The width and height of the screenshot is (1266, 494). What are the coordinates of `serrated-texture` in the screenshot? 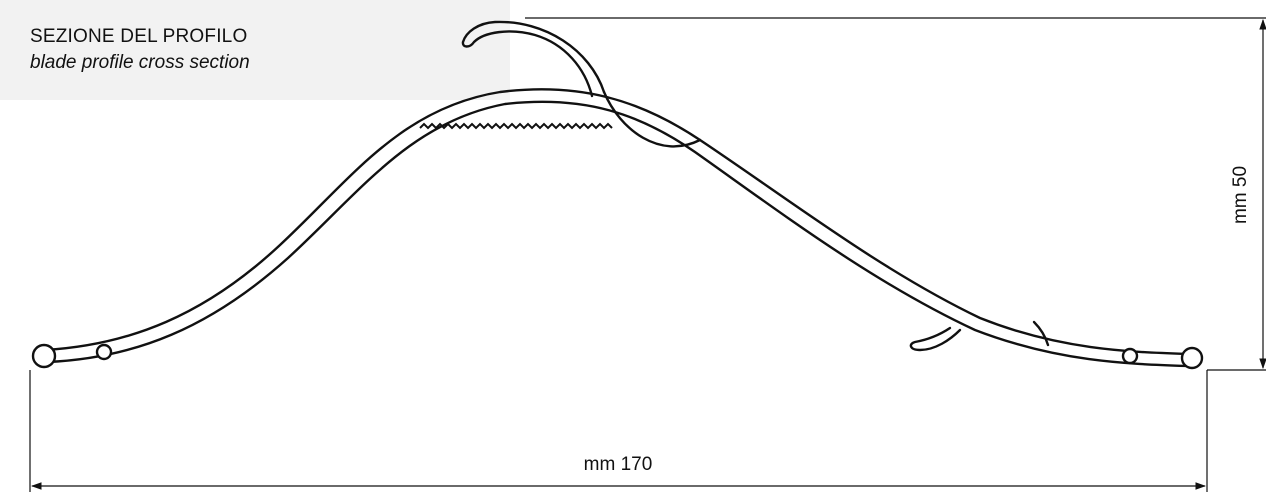 It's located at (516, 126).